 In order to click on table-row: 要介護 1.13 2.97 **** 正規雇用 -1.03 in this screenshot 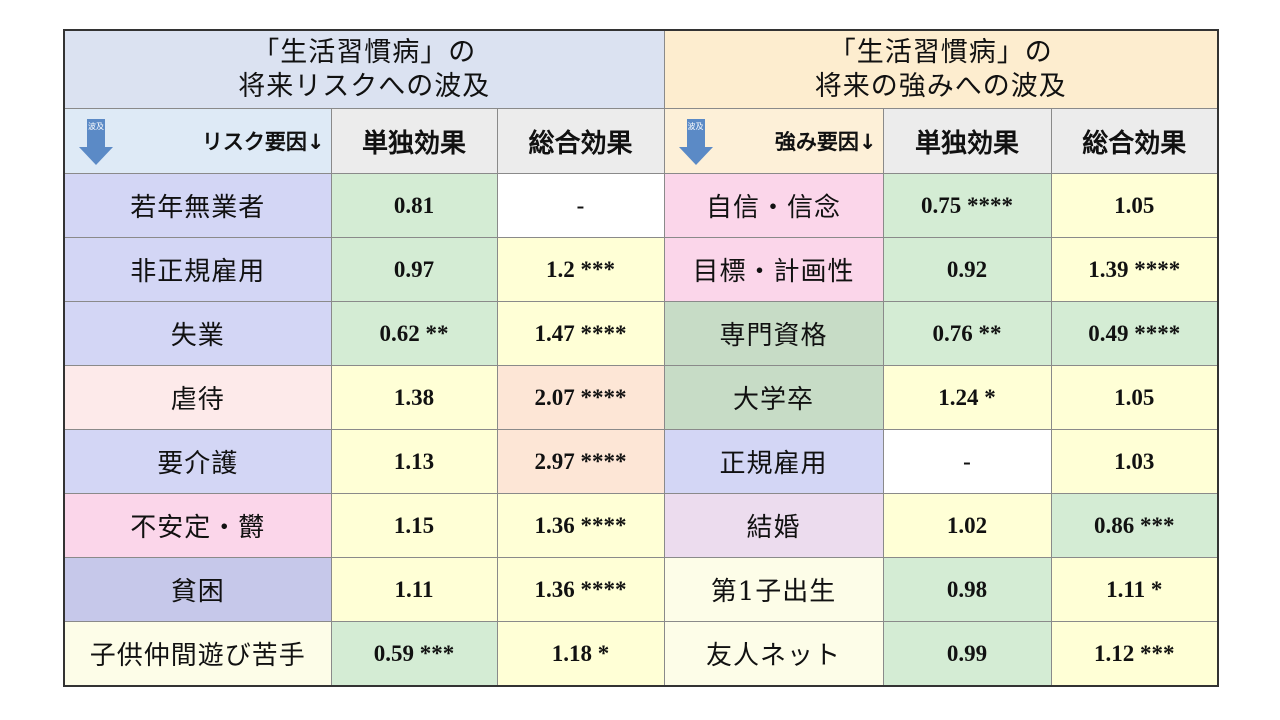, I will do `click(641, 461)`.